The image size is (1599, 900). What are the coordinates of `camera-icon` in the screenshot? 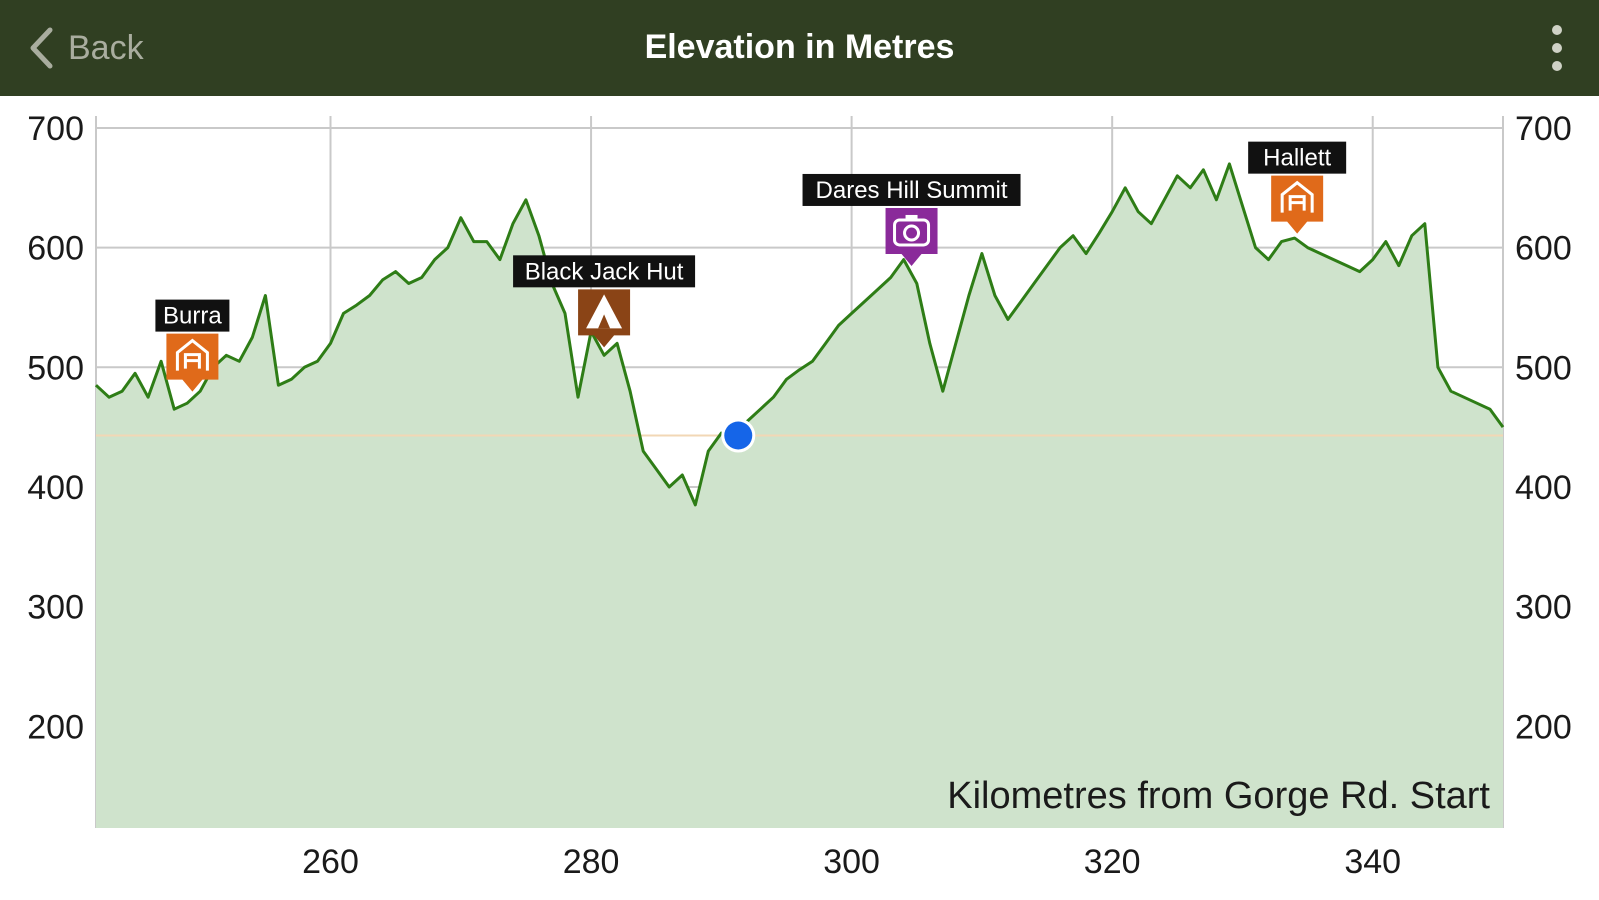 It's located at (912, 230).